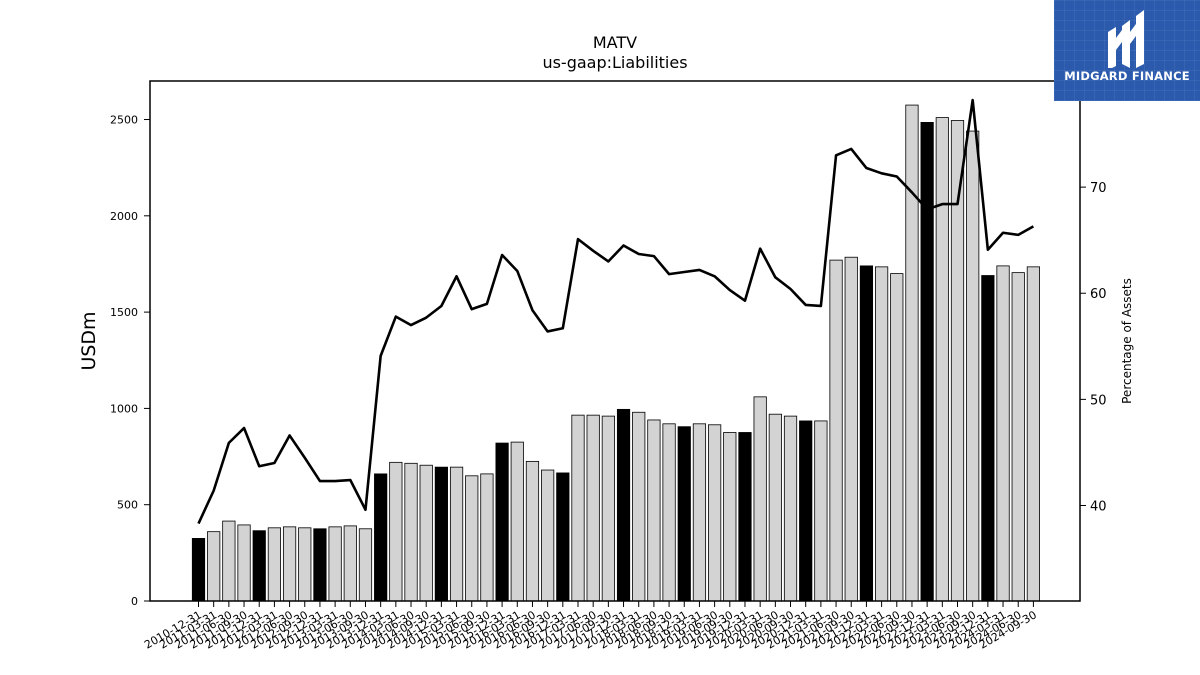 The width and height of the screenshot is (1200, 675). I want to click on y2-axis-label: Percentage of Assets, so click(1127, 341).